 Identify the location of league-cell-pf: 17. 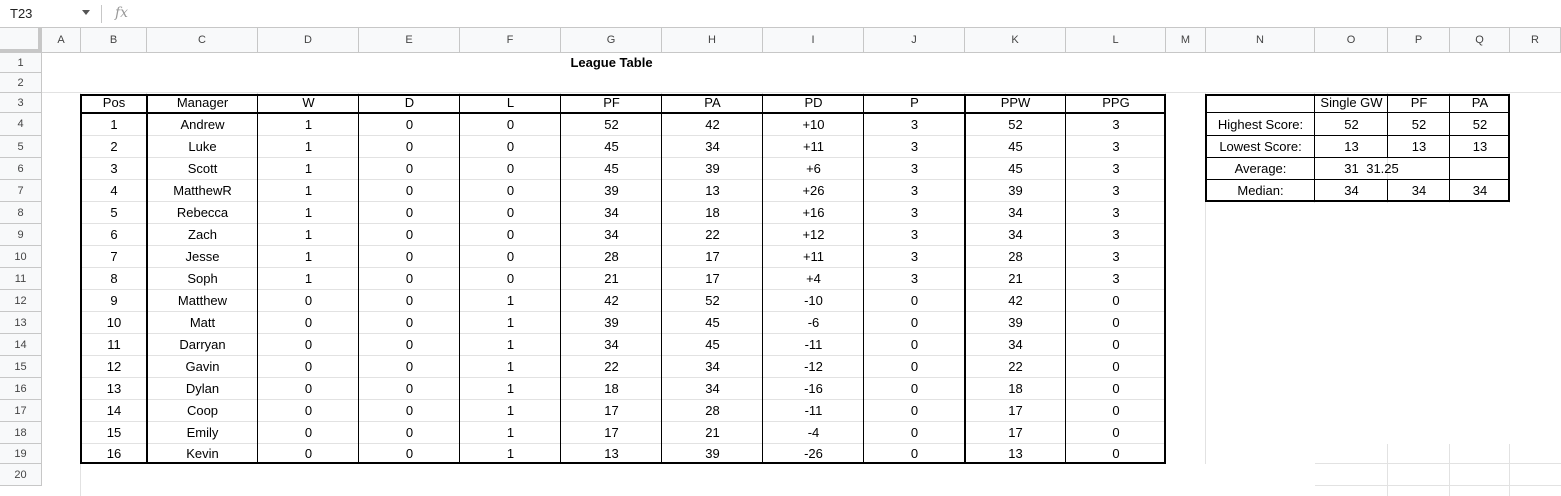
(611, 432).